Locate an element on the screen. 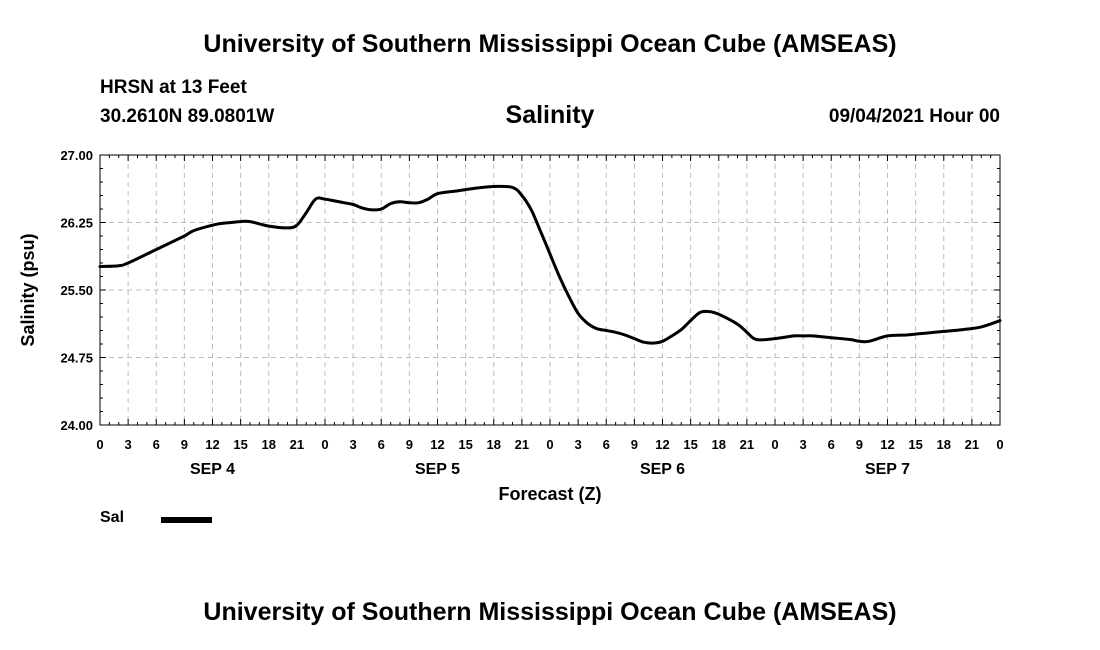 The image size is (1100, 650). date-label: SEP 5 is located at coordinates (437, 469).